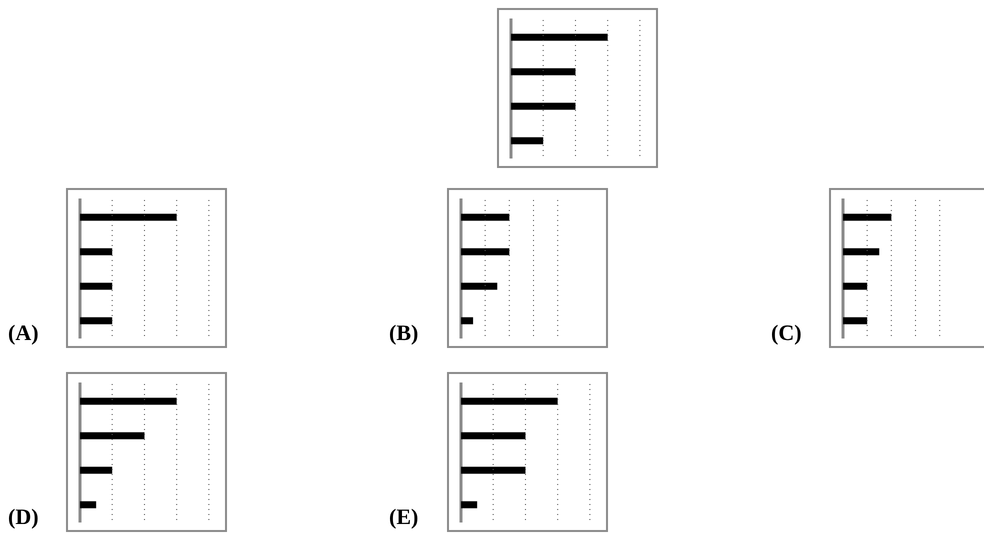  What do you see at coordinates (786, 333) in the screenshot?
I see `text: (C)` at bounding box center [786, 333].